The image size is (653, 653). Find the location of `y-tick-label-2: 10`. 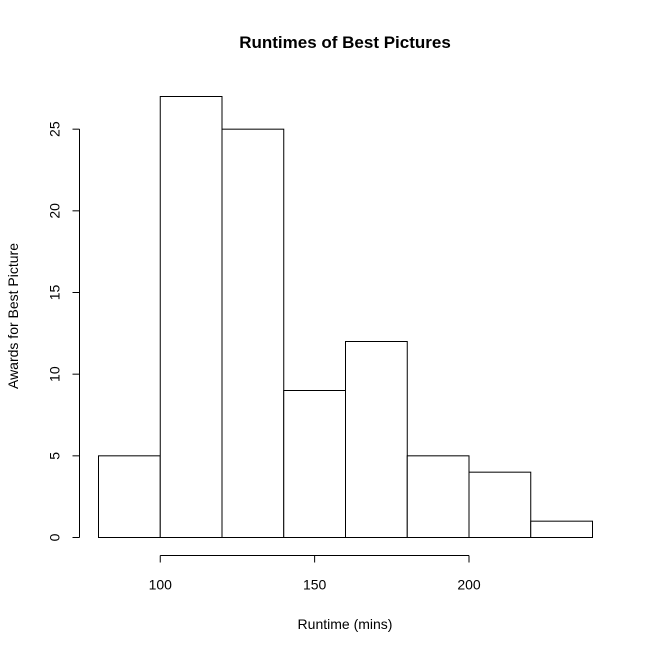

y-tick-label-2: 10 is located at coordinates (55, 374).